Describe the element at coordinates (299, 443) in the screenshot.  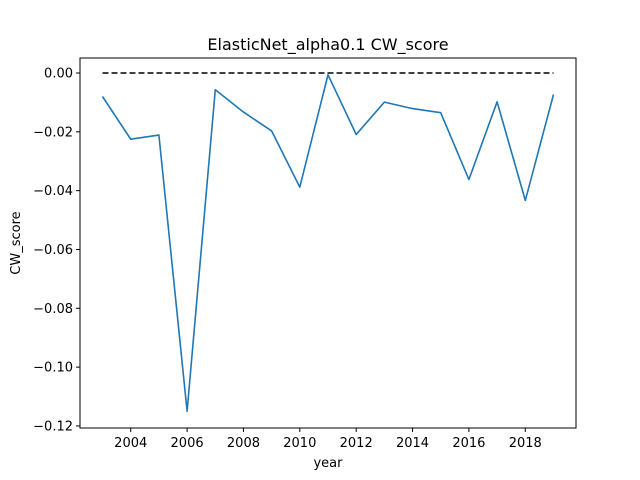
I see `x-tick-label: 2010` at that location.